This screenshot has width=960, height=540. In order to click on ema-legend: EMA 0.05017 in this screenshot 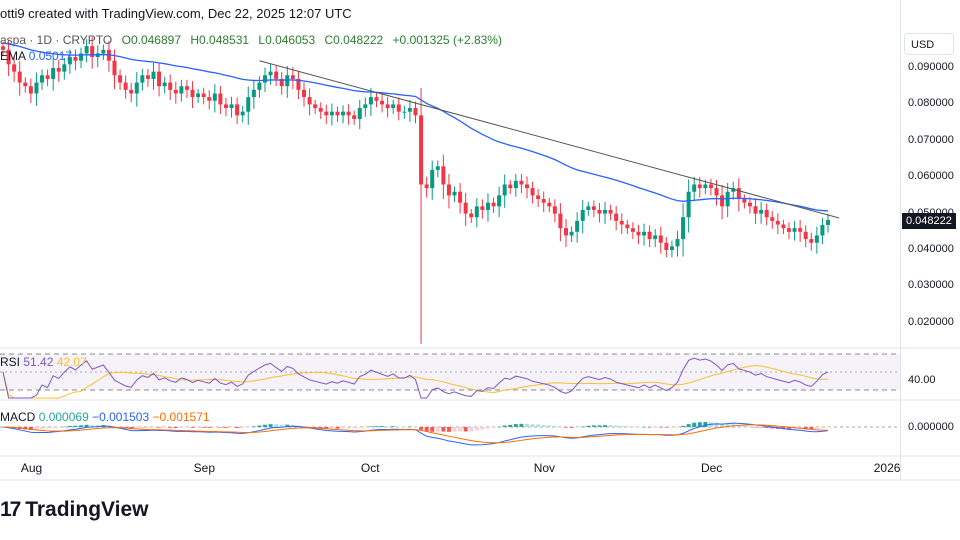, I will do `click(36, 56)`.